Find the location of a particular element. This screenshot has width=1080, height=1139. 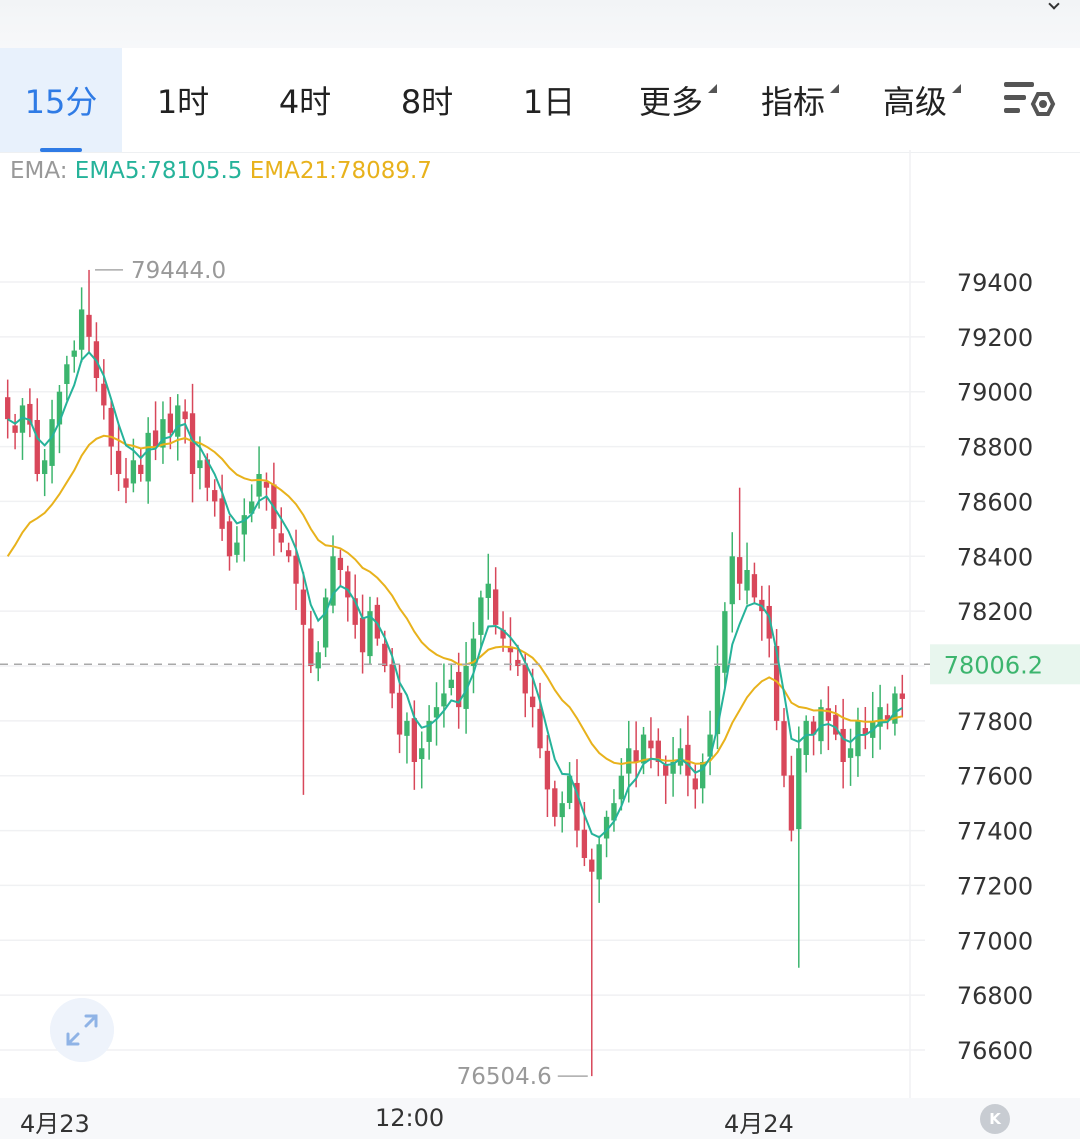

current-price-label: 78006.2 is located at coordinates (993, 665).